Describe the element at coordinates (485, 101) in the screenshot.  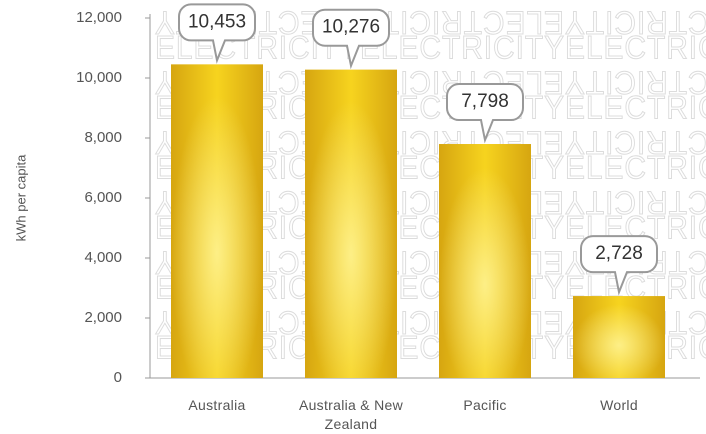
I see `value-label: 7,798` at that location.